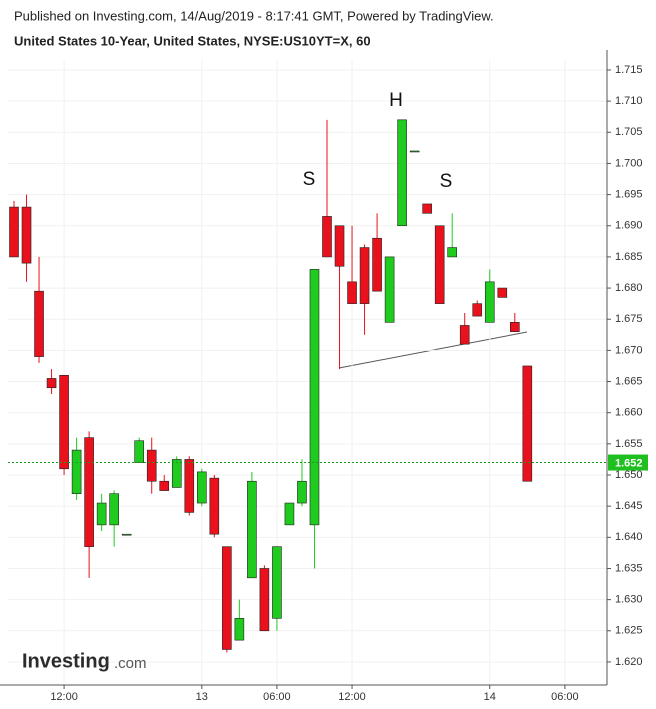 The image size is (656, 709). What do you see at coordinates (629, 381) in the screenshot?
I see `y-tick-label: 1.665` at bounding box center [629, 381].